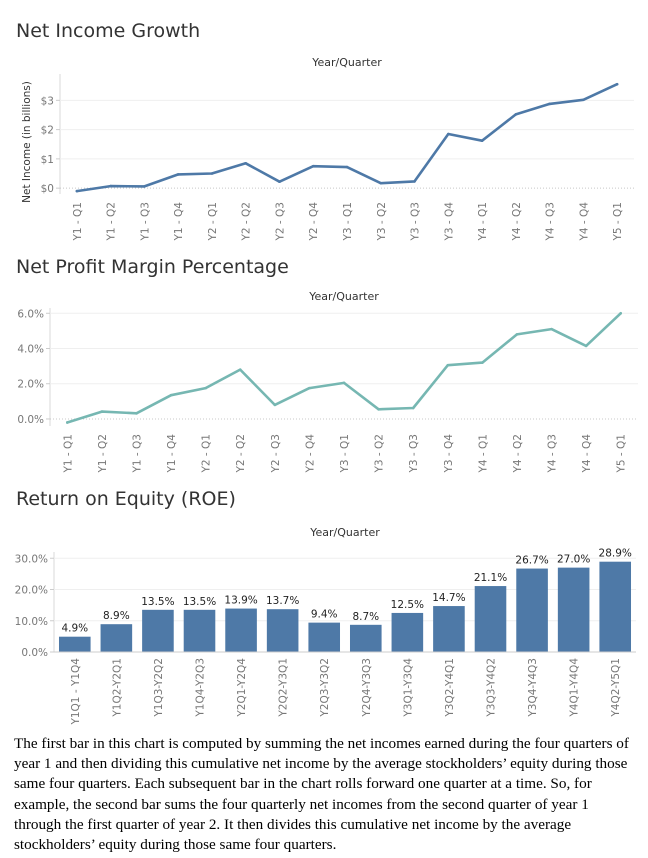  What do you see at coordinates (47, 131) in the screenshot?
I see `net-income-y-tick-label: $2` at bounding box center [47, 131].